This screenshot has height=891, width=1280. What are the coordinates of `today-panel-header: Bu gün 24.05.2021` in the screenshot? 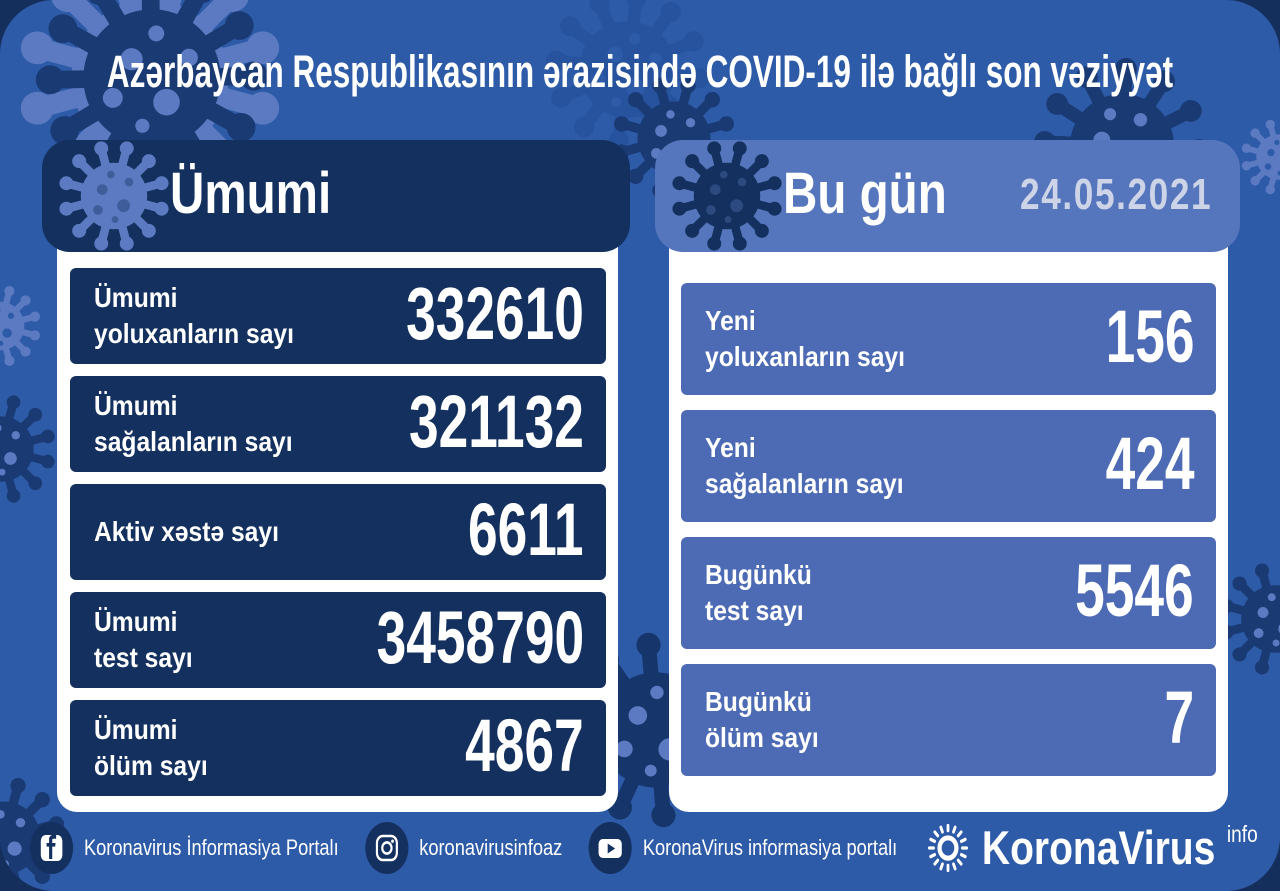 It's located at (947, 196).